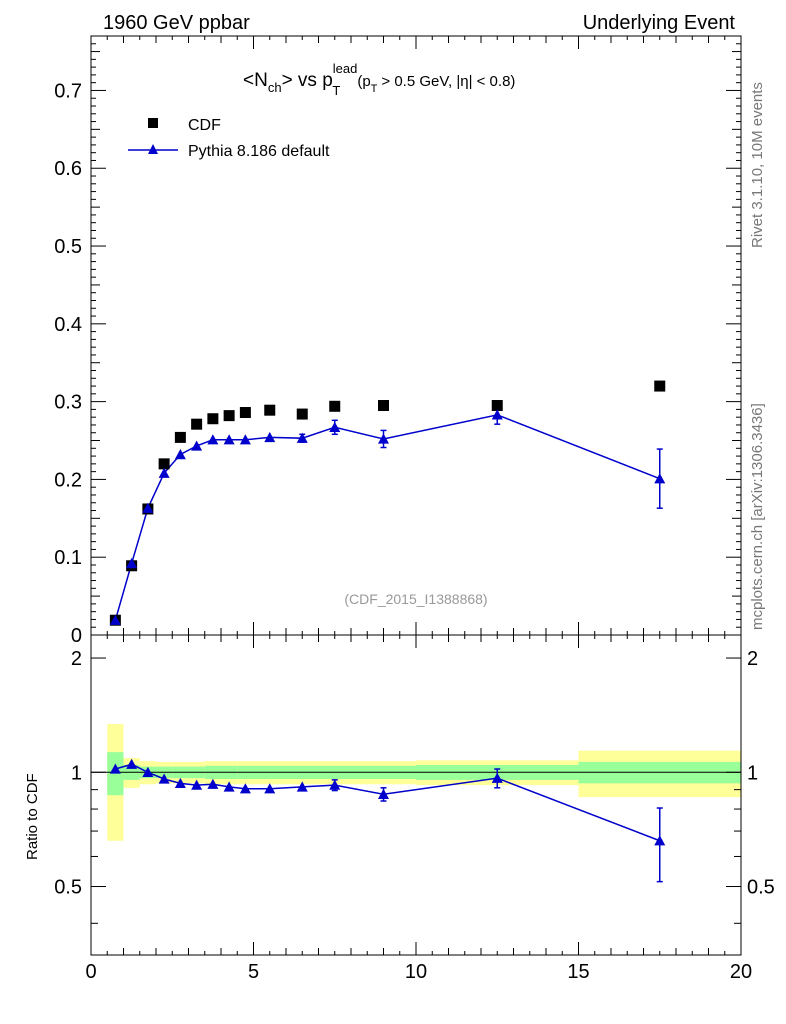  Describe the element at coordinates (68, 363) in the screenshot. I see `main-y-tick-labels: 0 0.1 0.2 0.3 0.4 0.5 0.6 0.7` at that location.